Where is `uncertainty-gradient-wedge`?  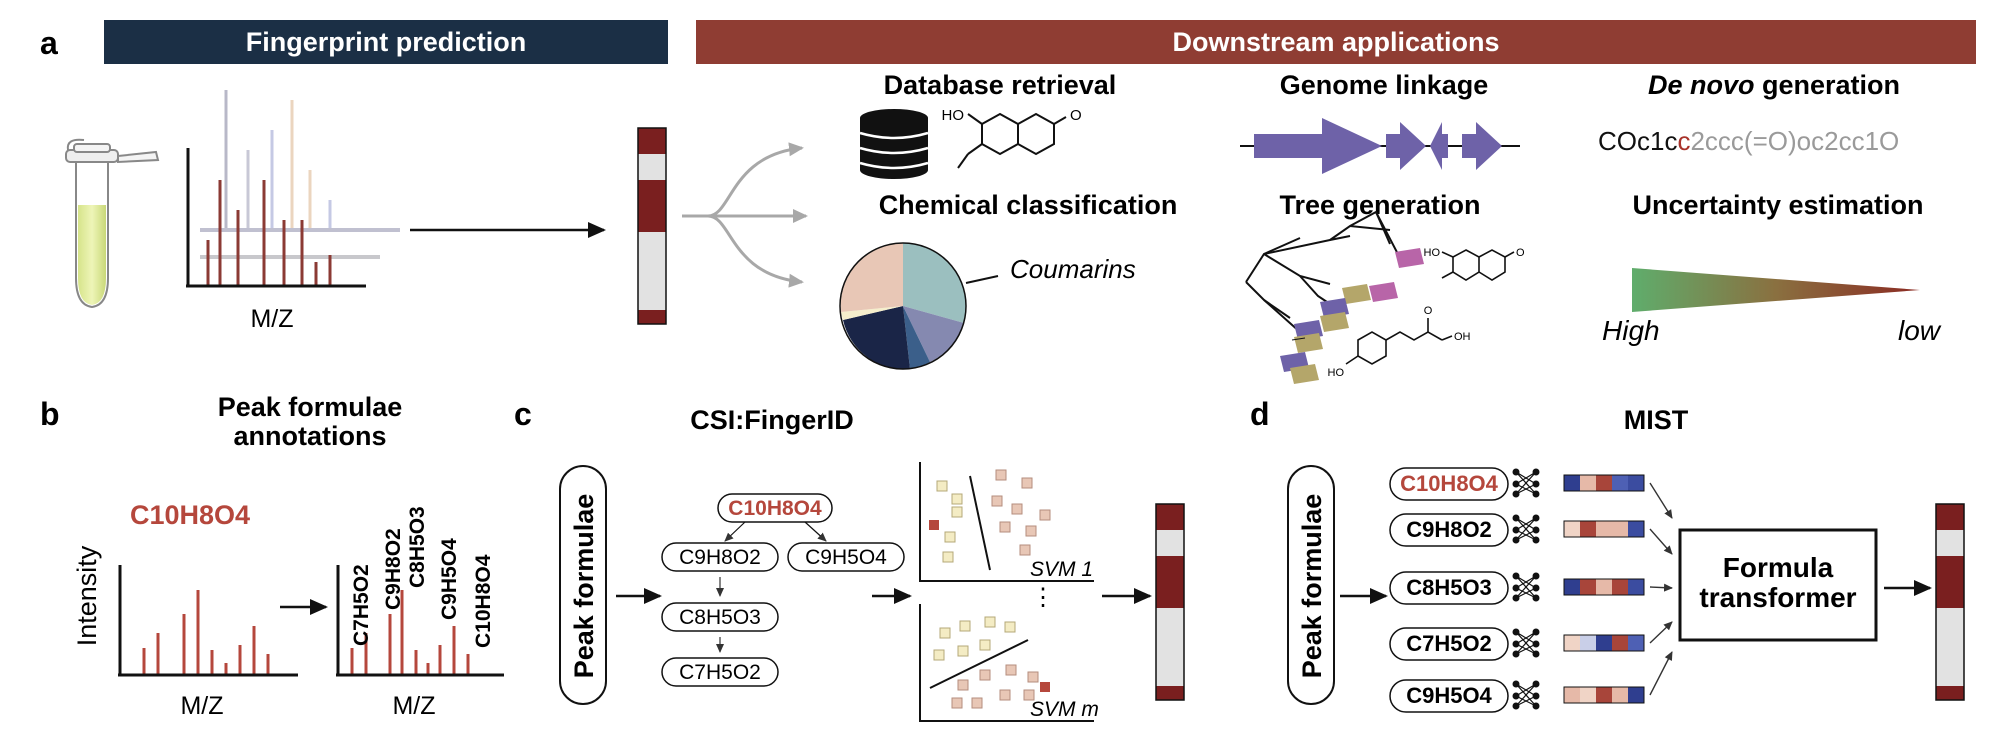 uncertainty-gradient-wedge is located at coordinates (1776, 290).